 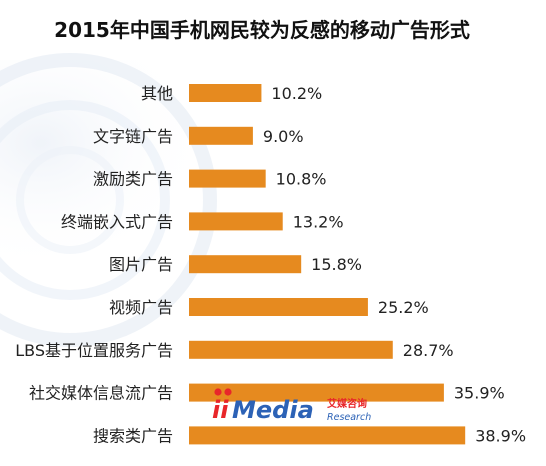 What do you see at coordinates (479, 393) in the screenshot?
I see `value-label: 35.9%` at bounding box center [479, 393].